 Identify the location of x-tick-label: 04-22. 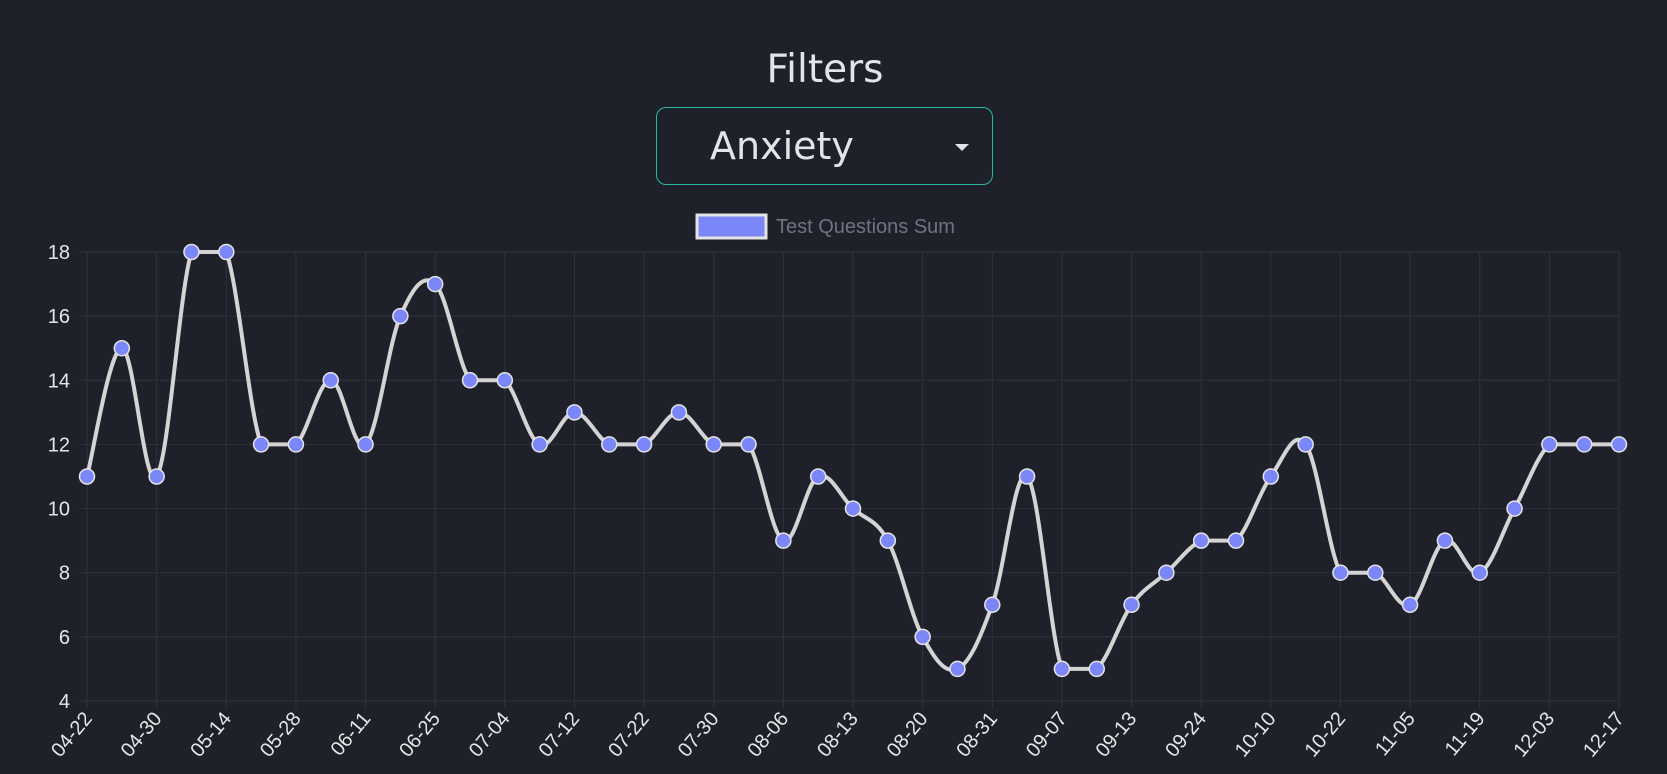
(72, 734).